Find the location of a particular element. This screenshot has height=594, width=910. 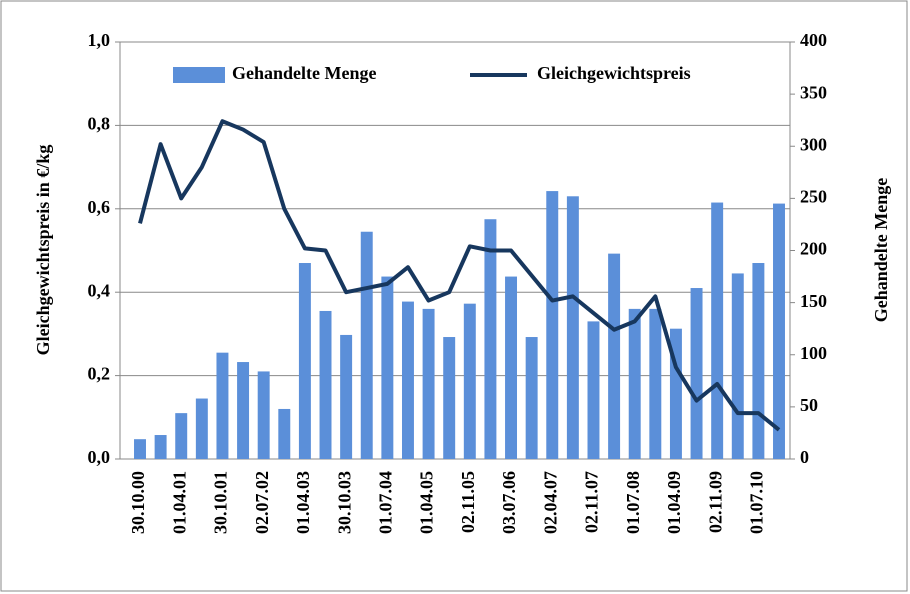

y2-tick-label: 50 is located at coordinates (809, 405).